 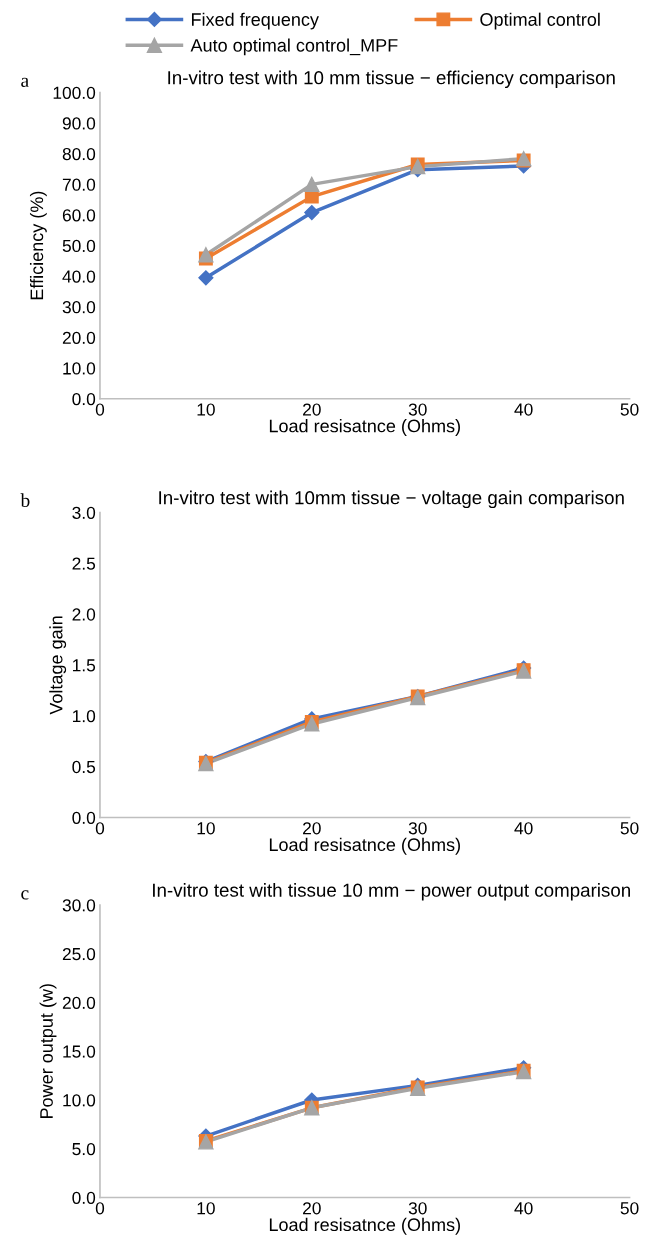 What do you see at coordinates (25, 82) in the screenshot?
I see `text: a` at bounding box center [25, 82].